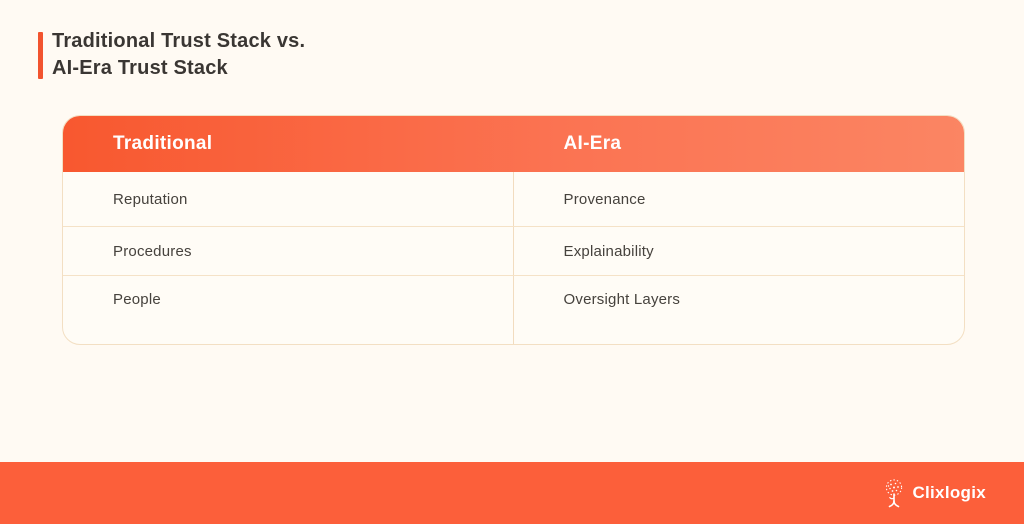 This screenshot has height=524, width=1024. Describe the element at coordinates (608, 251) in the screenshot. I see `cell-ai-era-explainability: Explainability` at that location.